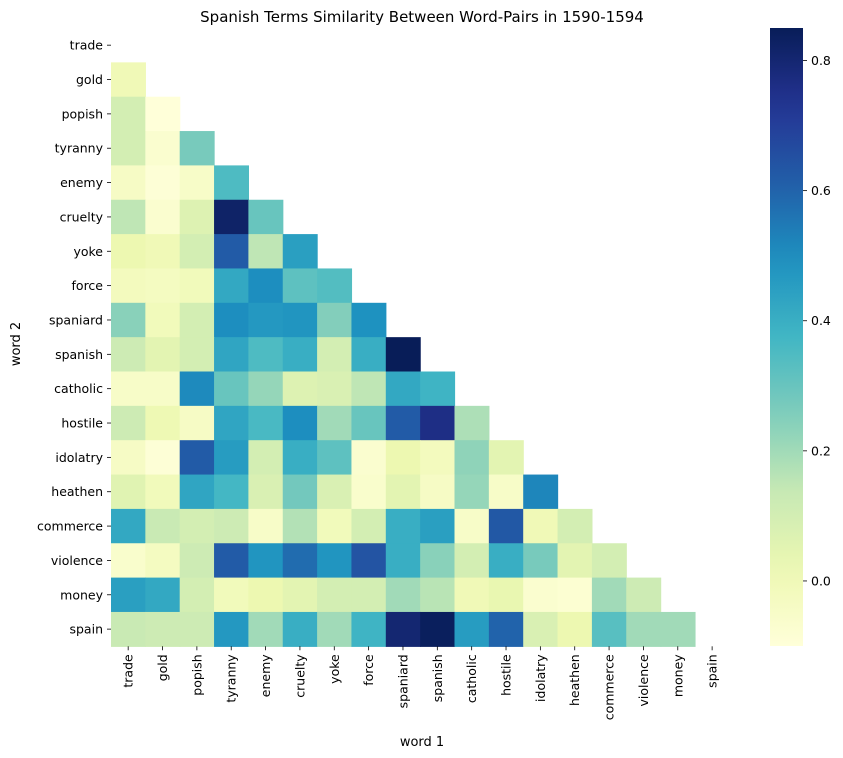  Describe the element at coordinates (163, 355) in the screenshot. I see `heatmap-cell-spanish-gold` at that location.